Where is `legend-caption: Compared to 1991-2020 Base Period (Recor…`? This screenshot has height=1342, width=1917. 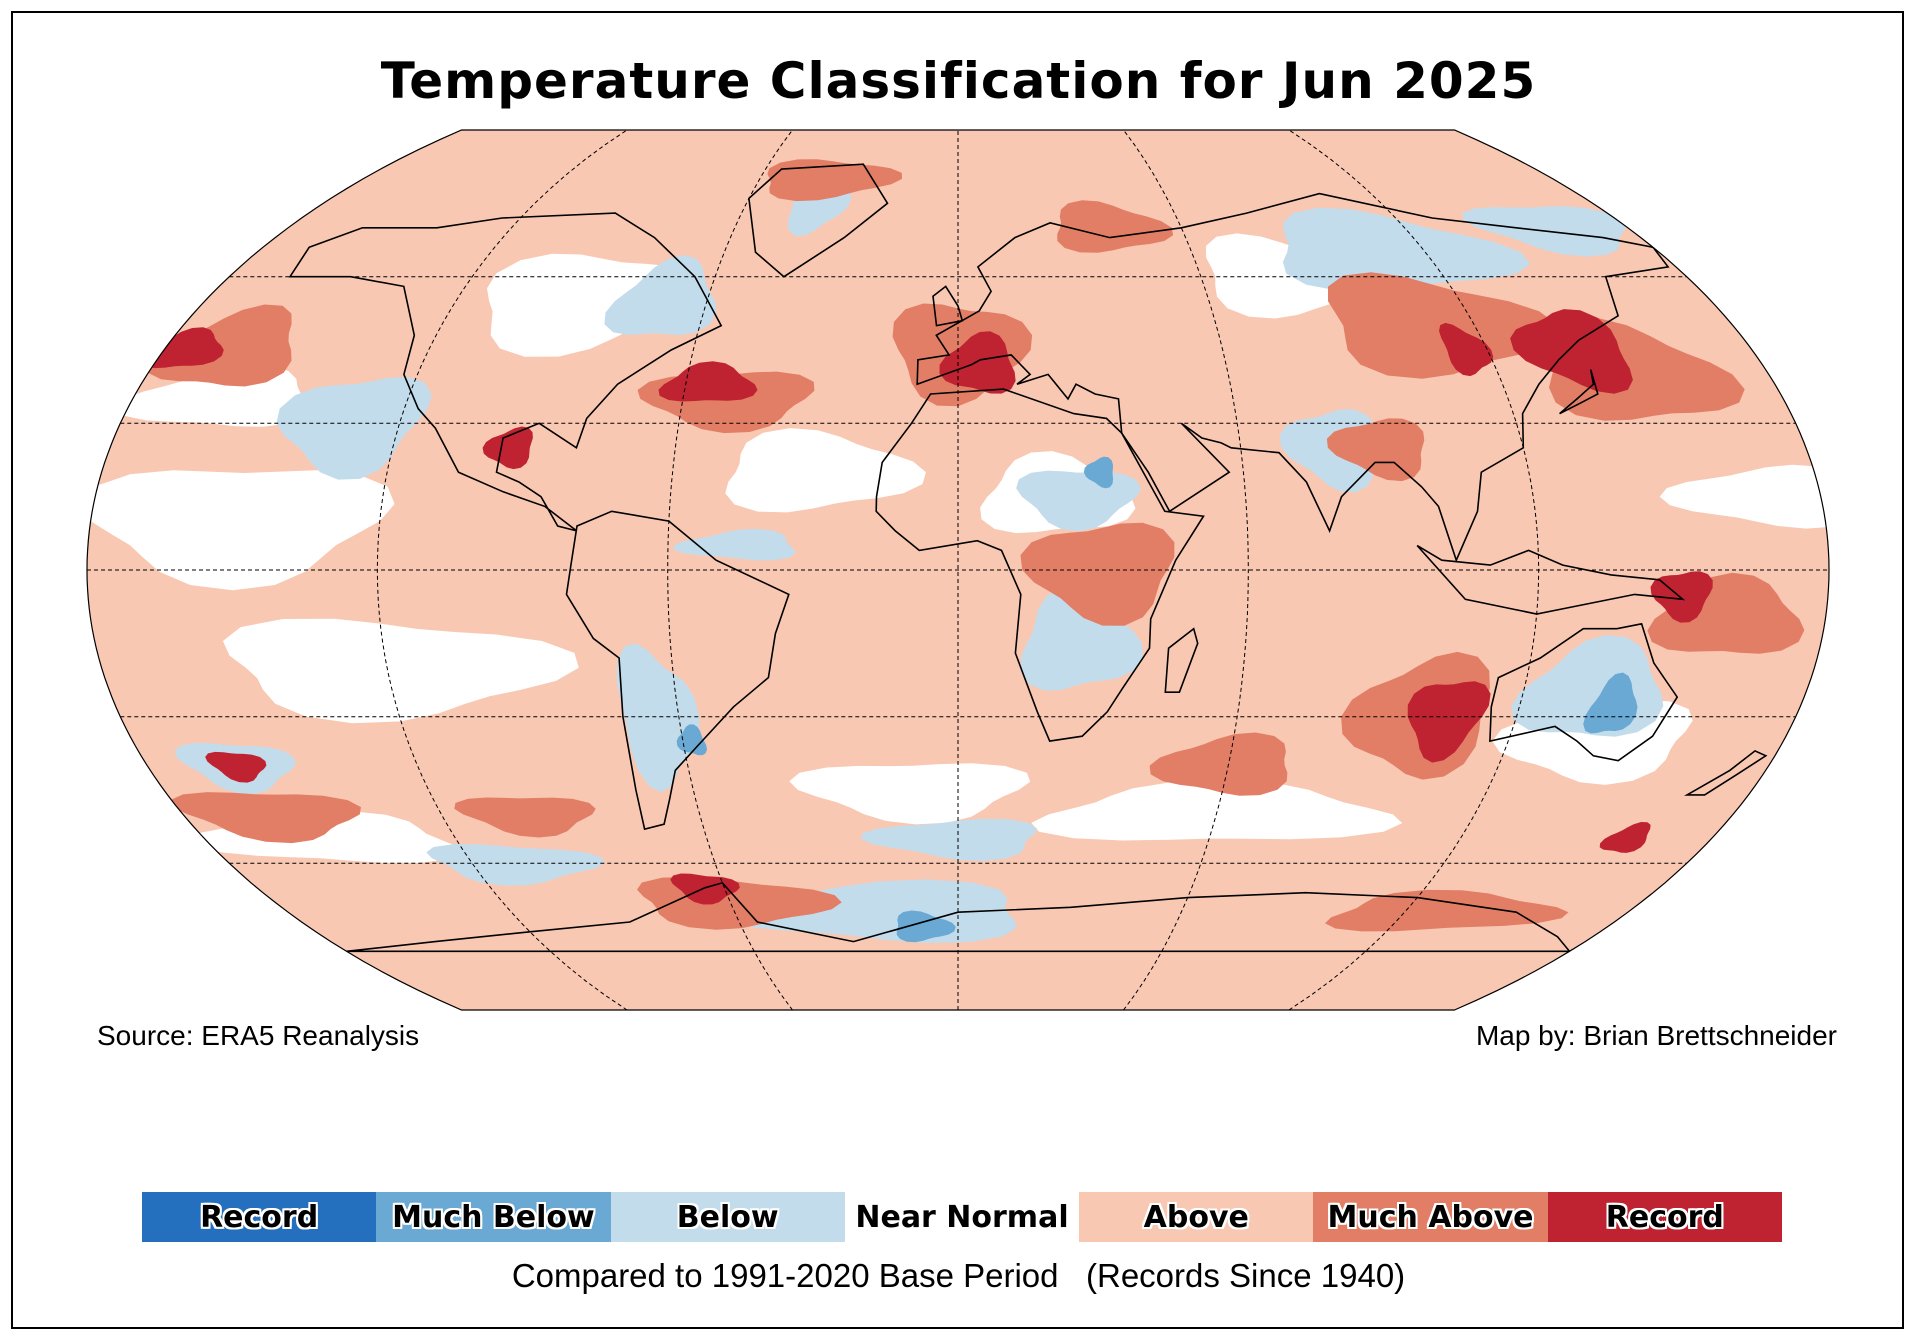 legend-caption: Compared to 1991-2020 Base Period (Recor… is located at coordinates (958, 1275).